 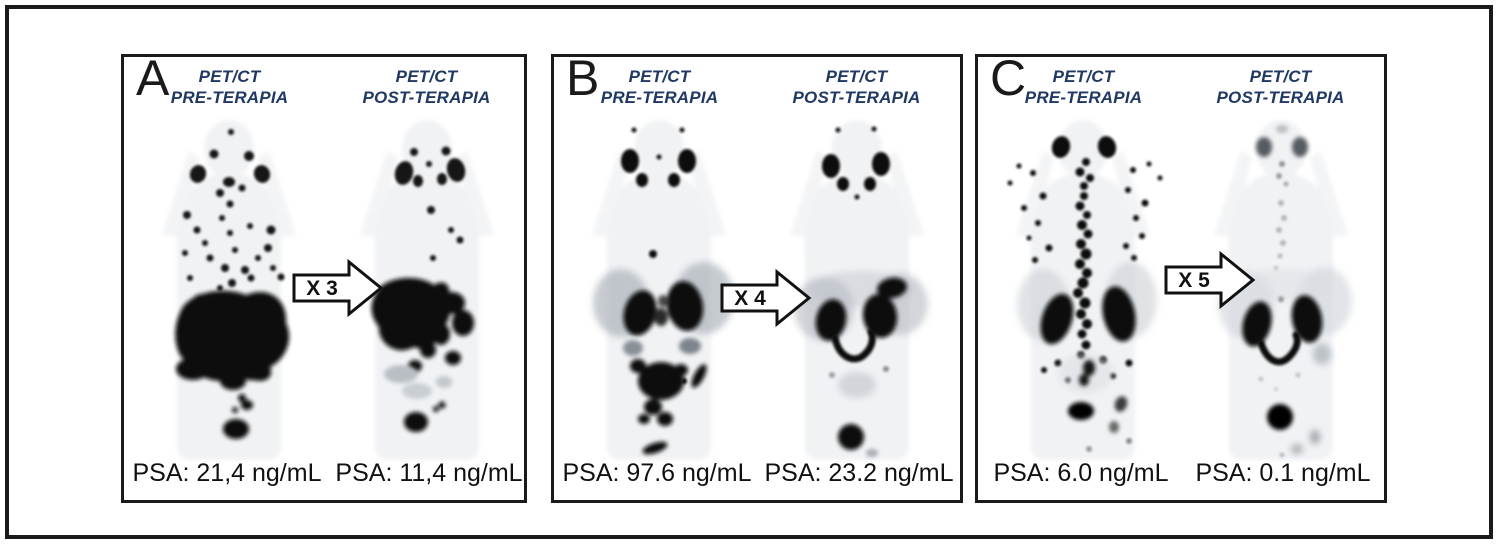 I want to click on panel-a-letter: A, so click(x=153, y=78).